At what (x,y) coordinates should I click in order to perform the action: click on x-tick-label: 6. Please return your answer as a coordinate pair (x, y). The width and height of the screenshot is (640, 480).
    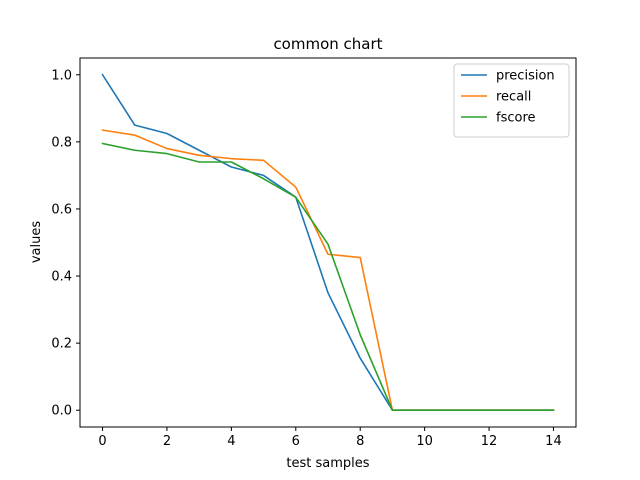
    Looking at the image, I should click on (296, 441).